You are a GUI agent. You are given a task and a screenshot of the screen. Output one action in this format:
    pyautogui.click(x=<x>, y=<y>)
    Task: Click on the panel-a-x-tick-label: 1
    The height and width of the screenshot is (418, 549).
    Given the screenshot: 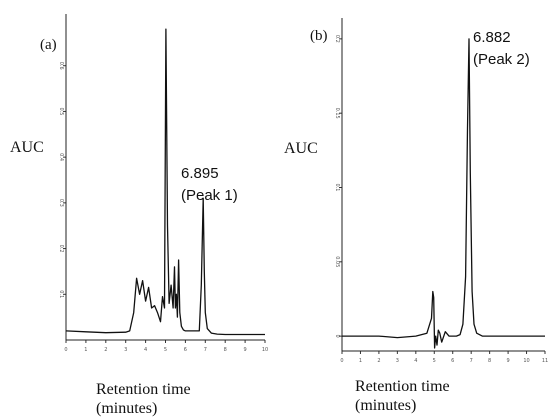 What is the action you would take?
    pyautogui.click(x=85, y=350)
    